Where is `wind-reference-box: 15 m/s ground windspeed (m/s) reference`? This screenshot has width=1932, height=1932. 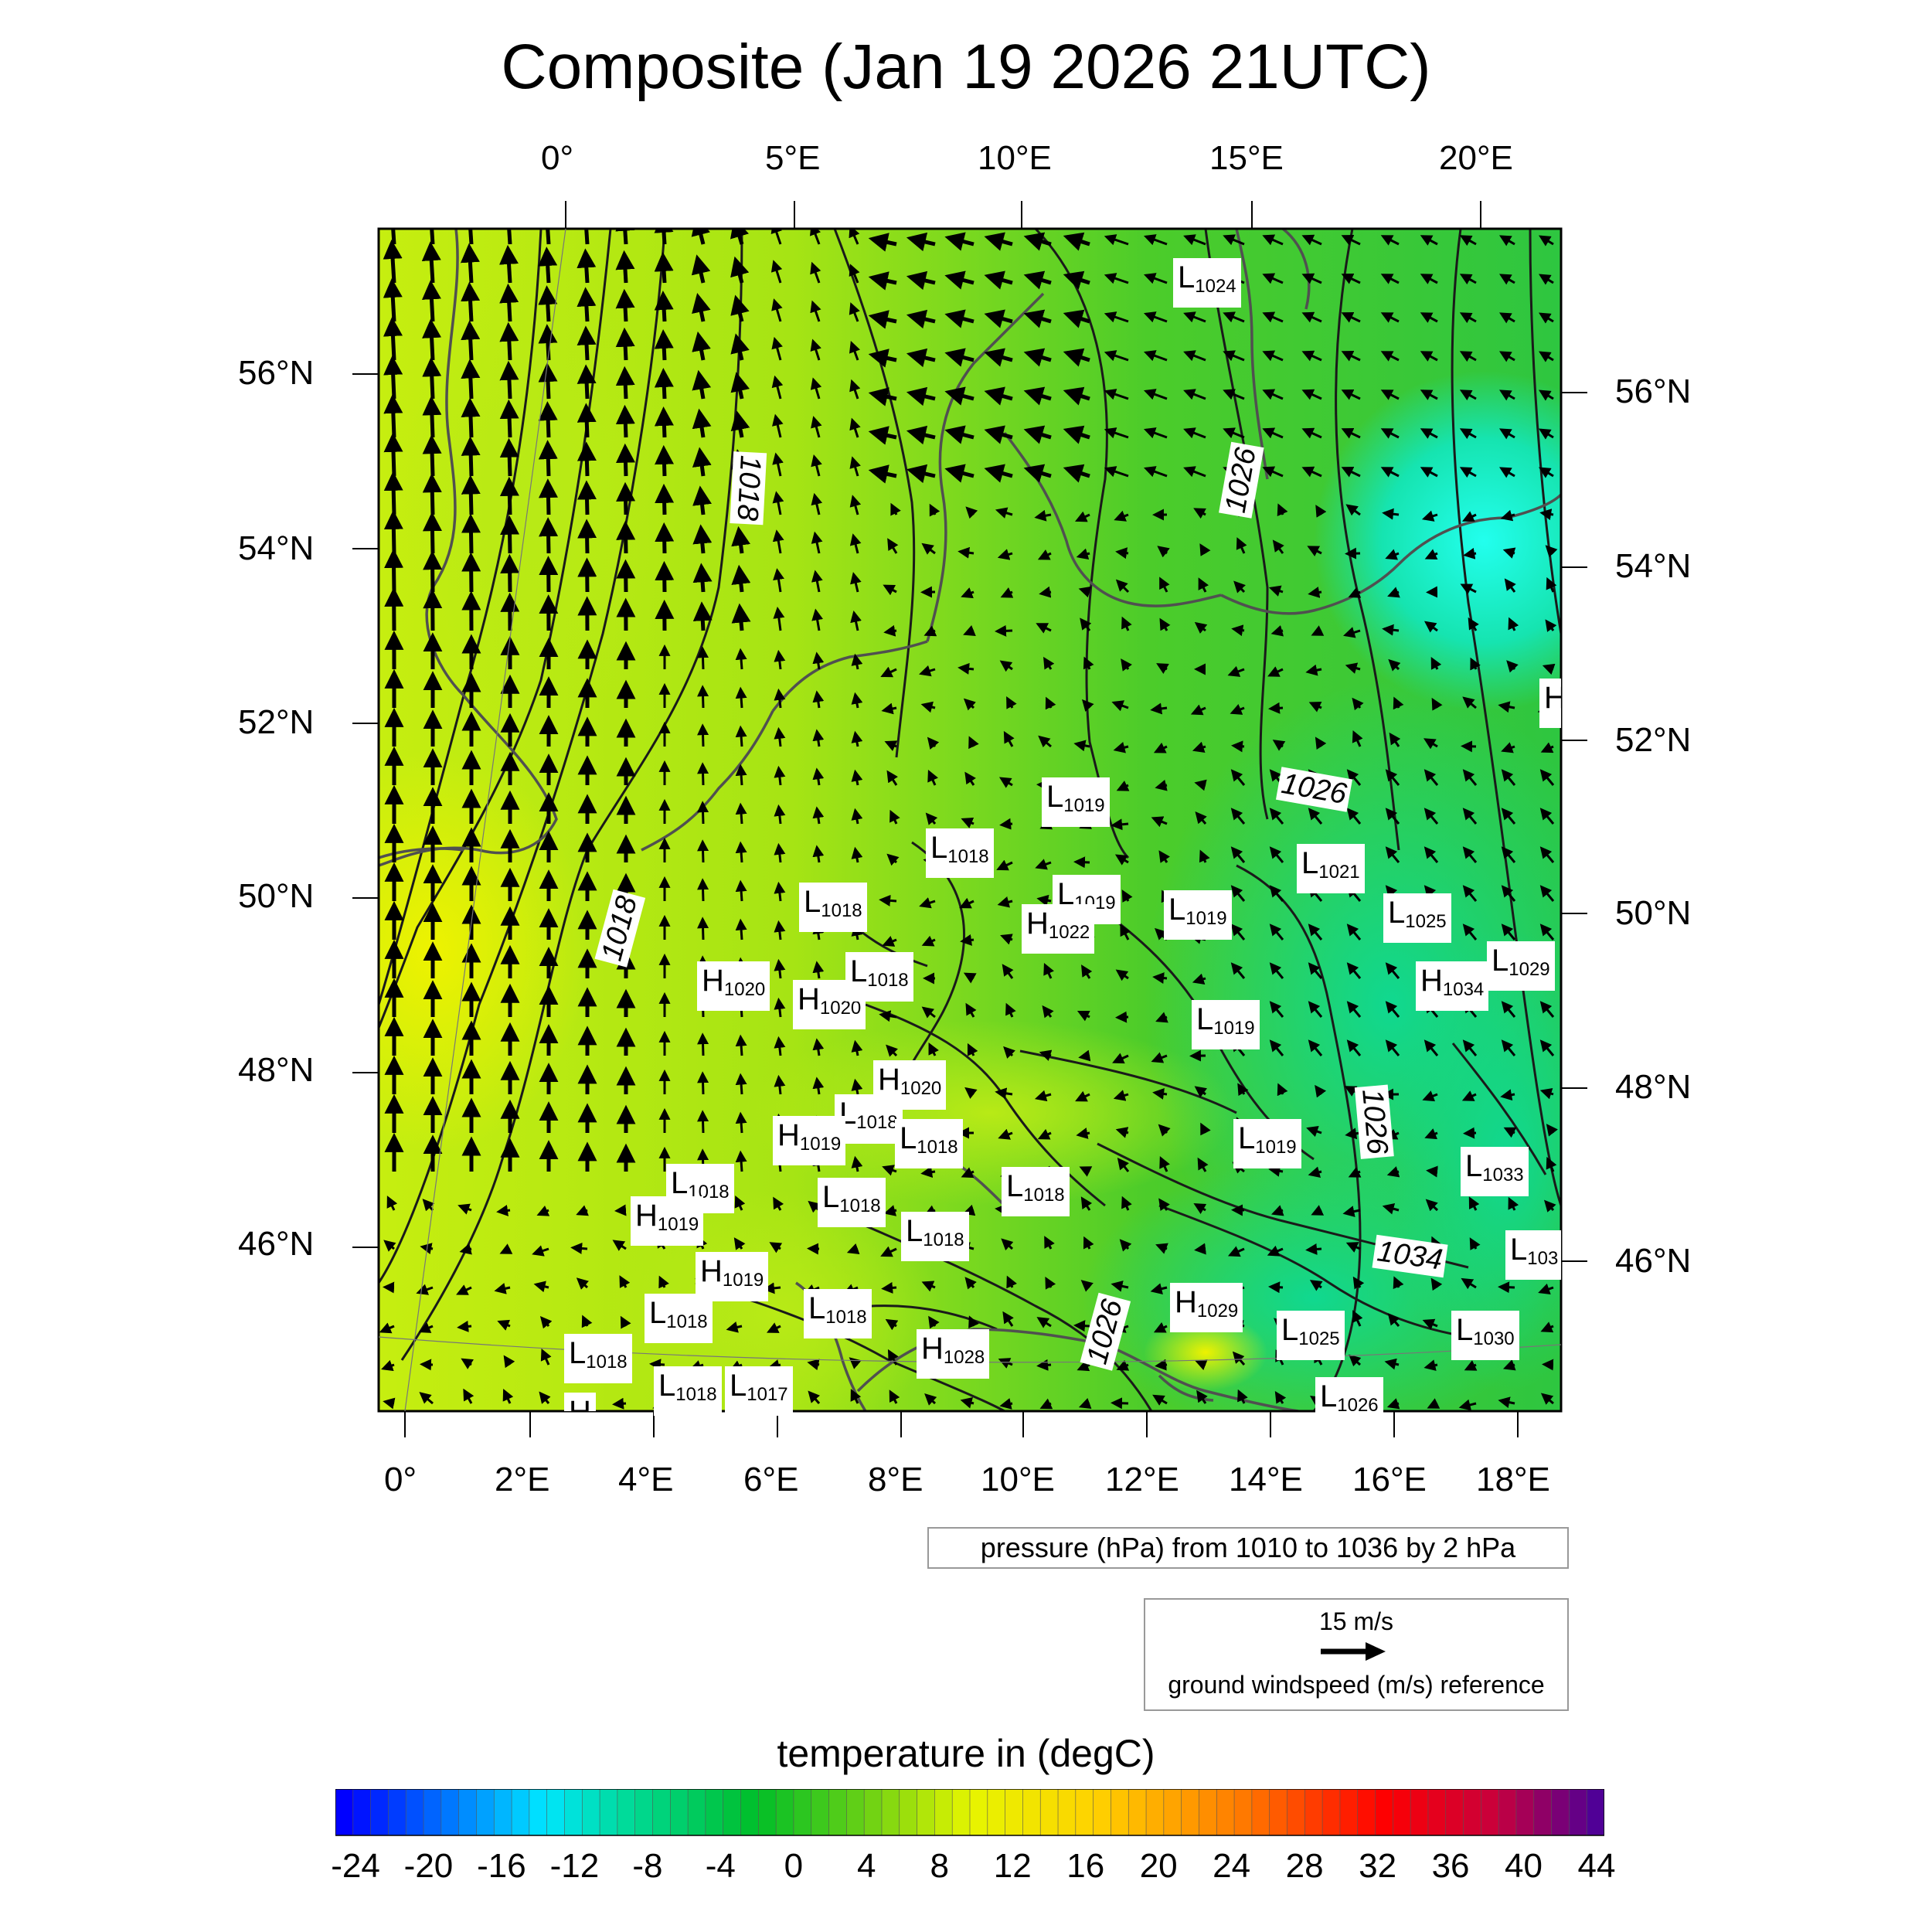
wind-reference-box: 15 m/s ground windspeed (m/s) reference is located at coordinates (1356, 1655).